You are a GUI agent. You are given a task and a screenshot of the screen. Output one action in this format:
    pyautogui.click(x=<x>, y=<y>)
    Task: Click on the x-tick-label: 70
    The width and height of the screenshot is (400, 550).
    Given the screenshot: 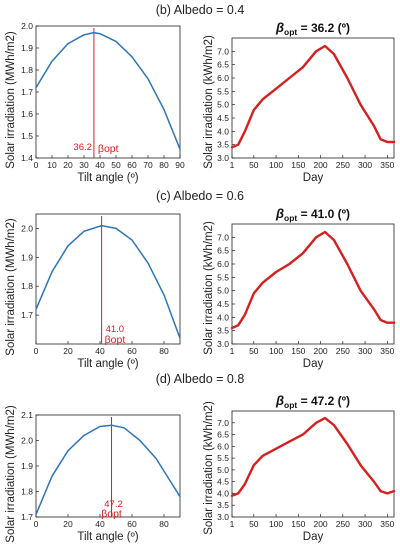 What is the action you would take?
    pyautogui.click(x=148, y=165)
    